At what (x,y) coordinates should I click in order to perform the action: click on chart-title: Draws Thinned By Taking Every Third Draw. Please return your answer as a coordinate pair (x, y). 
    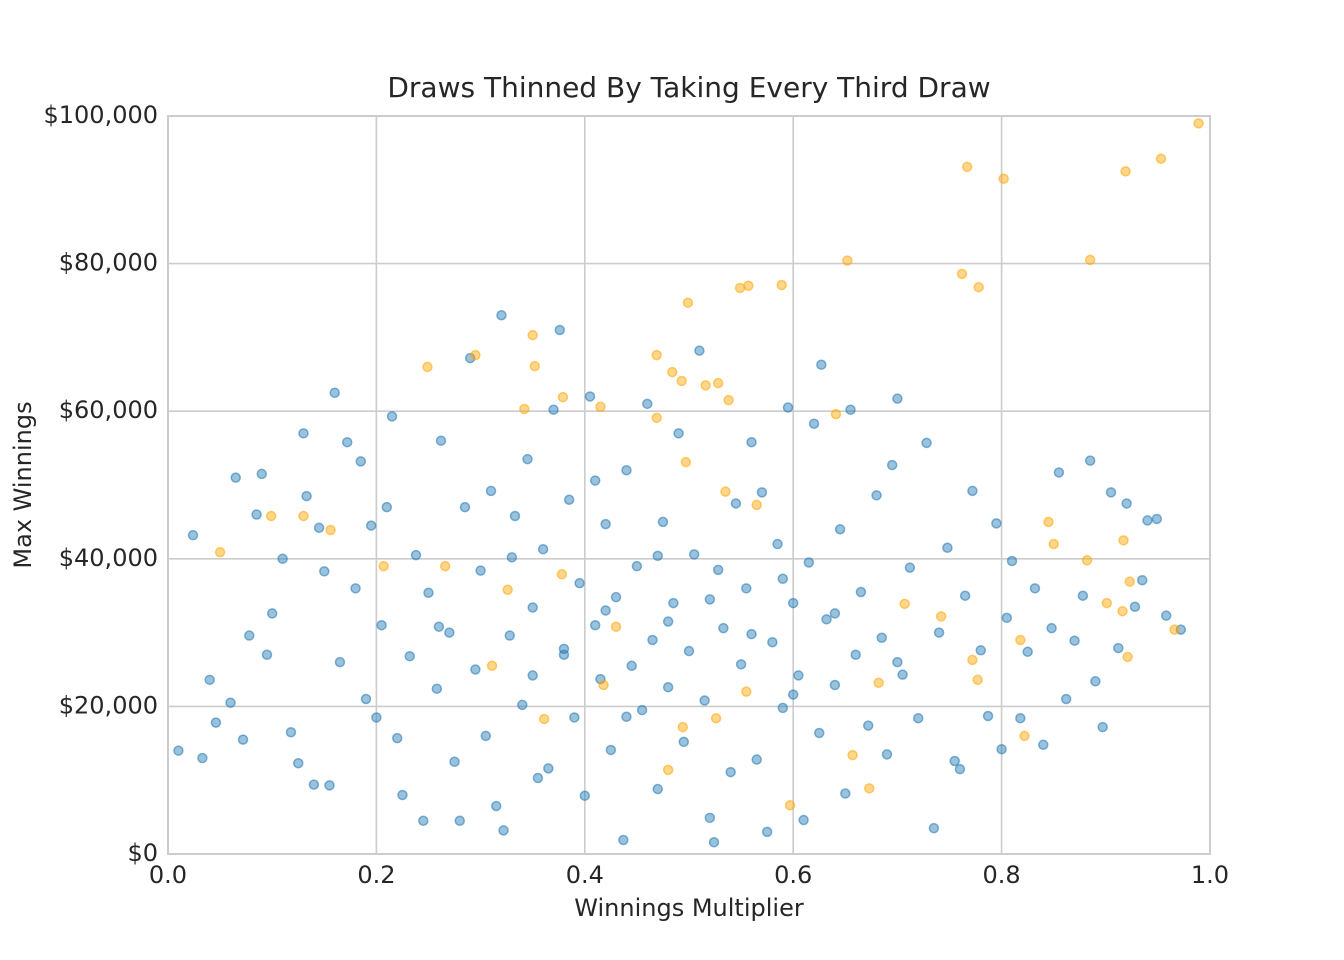
    Looking at the image, I should click on (688, 87).